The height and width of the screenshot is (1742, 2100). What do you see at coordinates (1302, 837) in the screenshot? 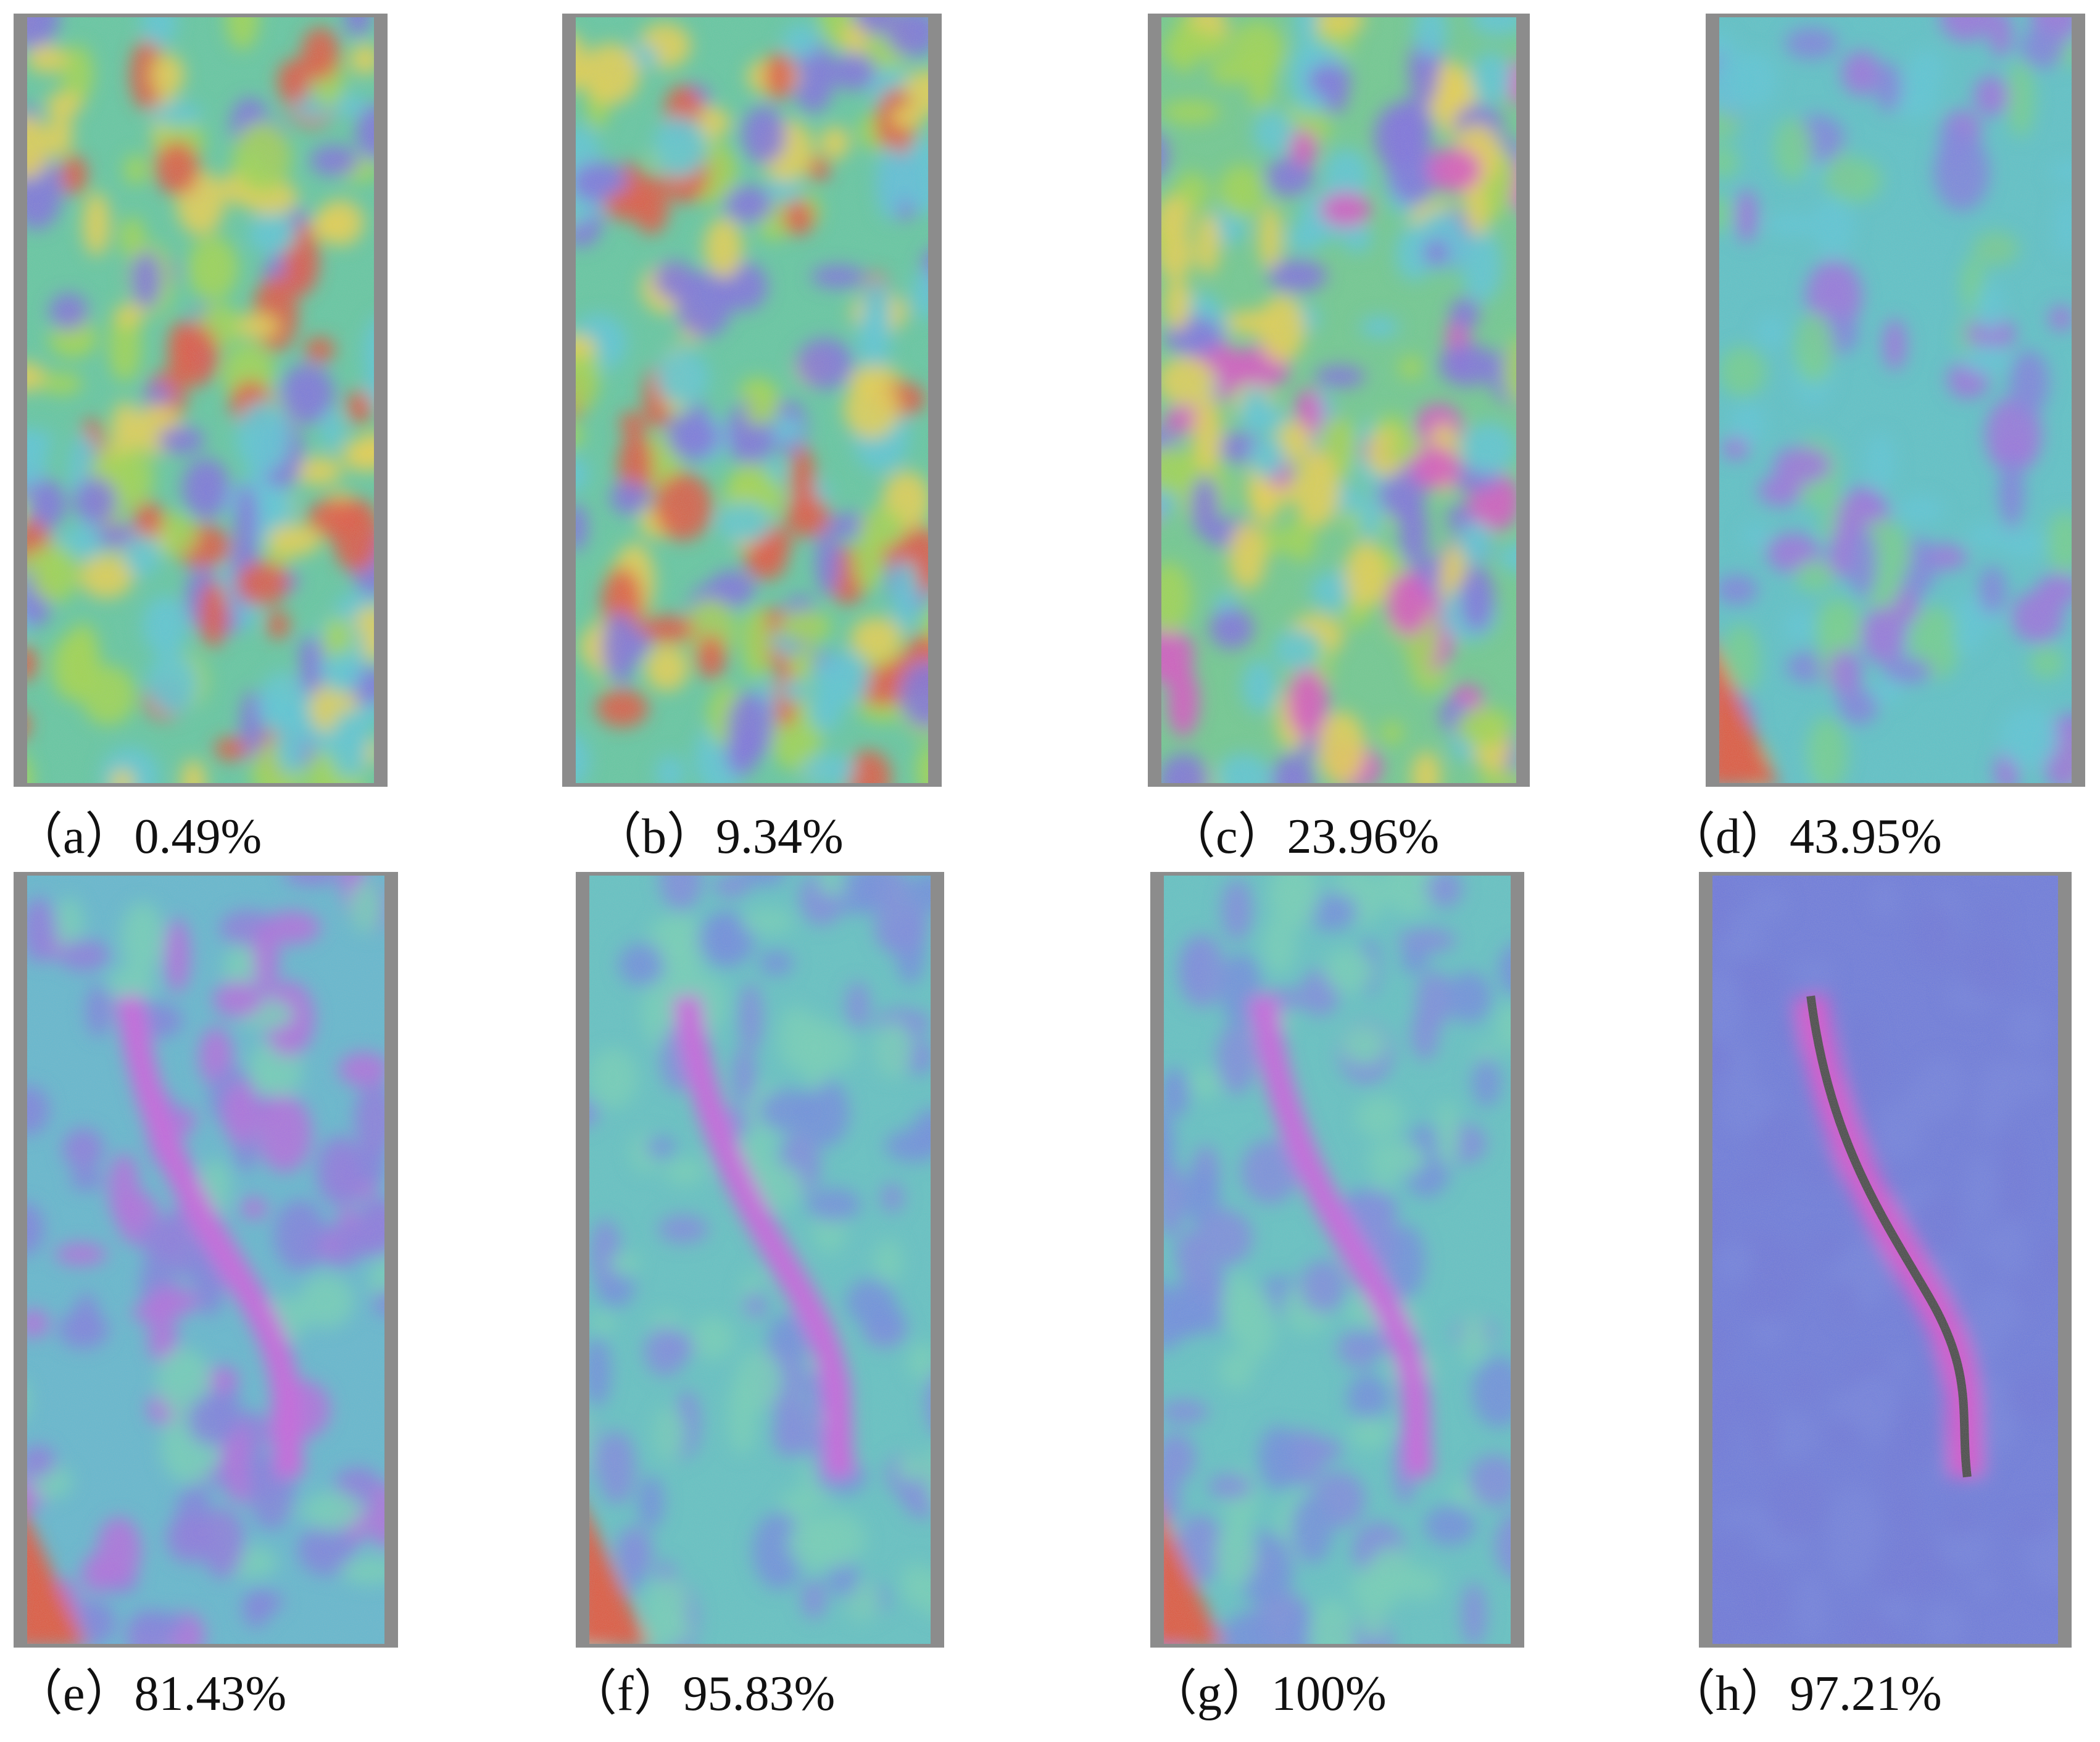
I see `caption: （c）23.96%` at bounding box center [1302, 837].